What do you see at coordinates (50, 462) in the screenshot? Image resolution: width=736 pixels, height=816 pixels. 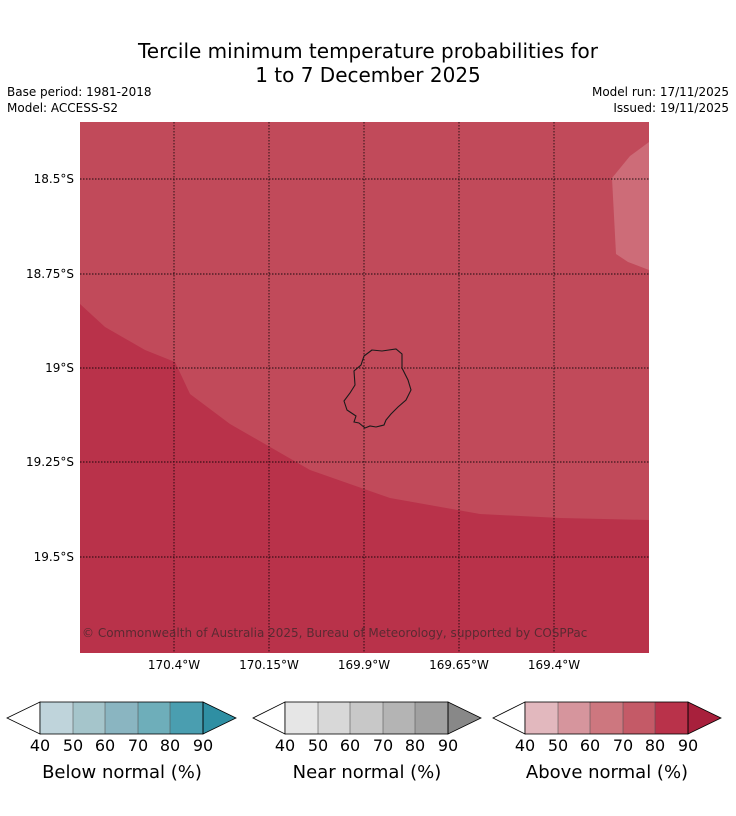 I see `latitude-label: 19.25°S` at bounding box center [50, 462].